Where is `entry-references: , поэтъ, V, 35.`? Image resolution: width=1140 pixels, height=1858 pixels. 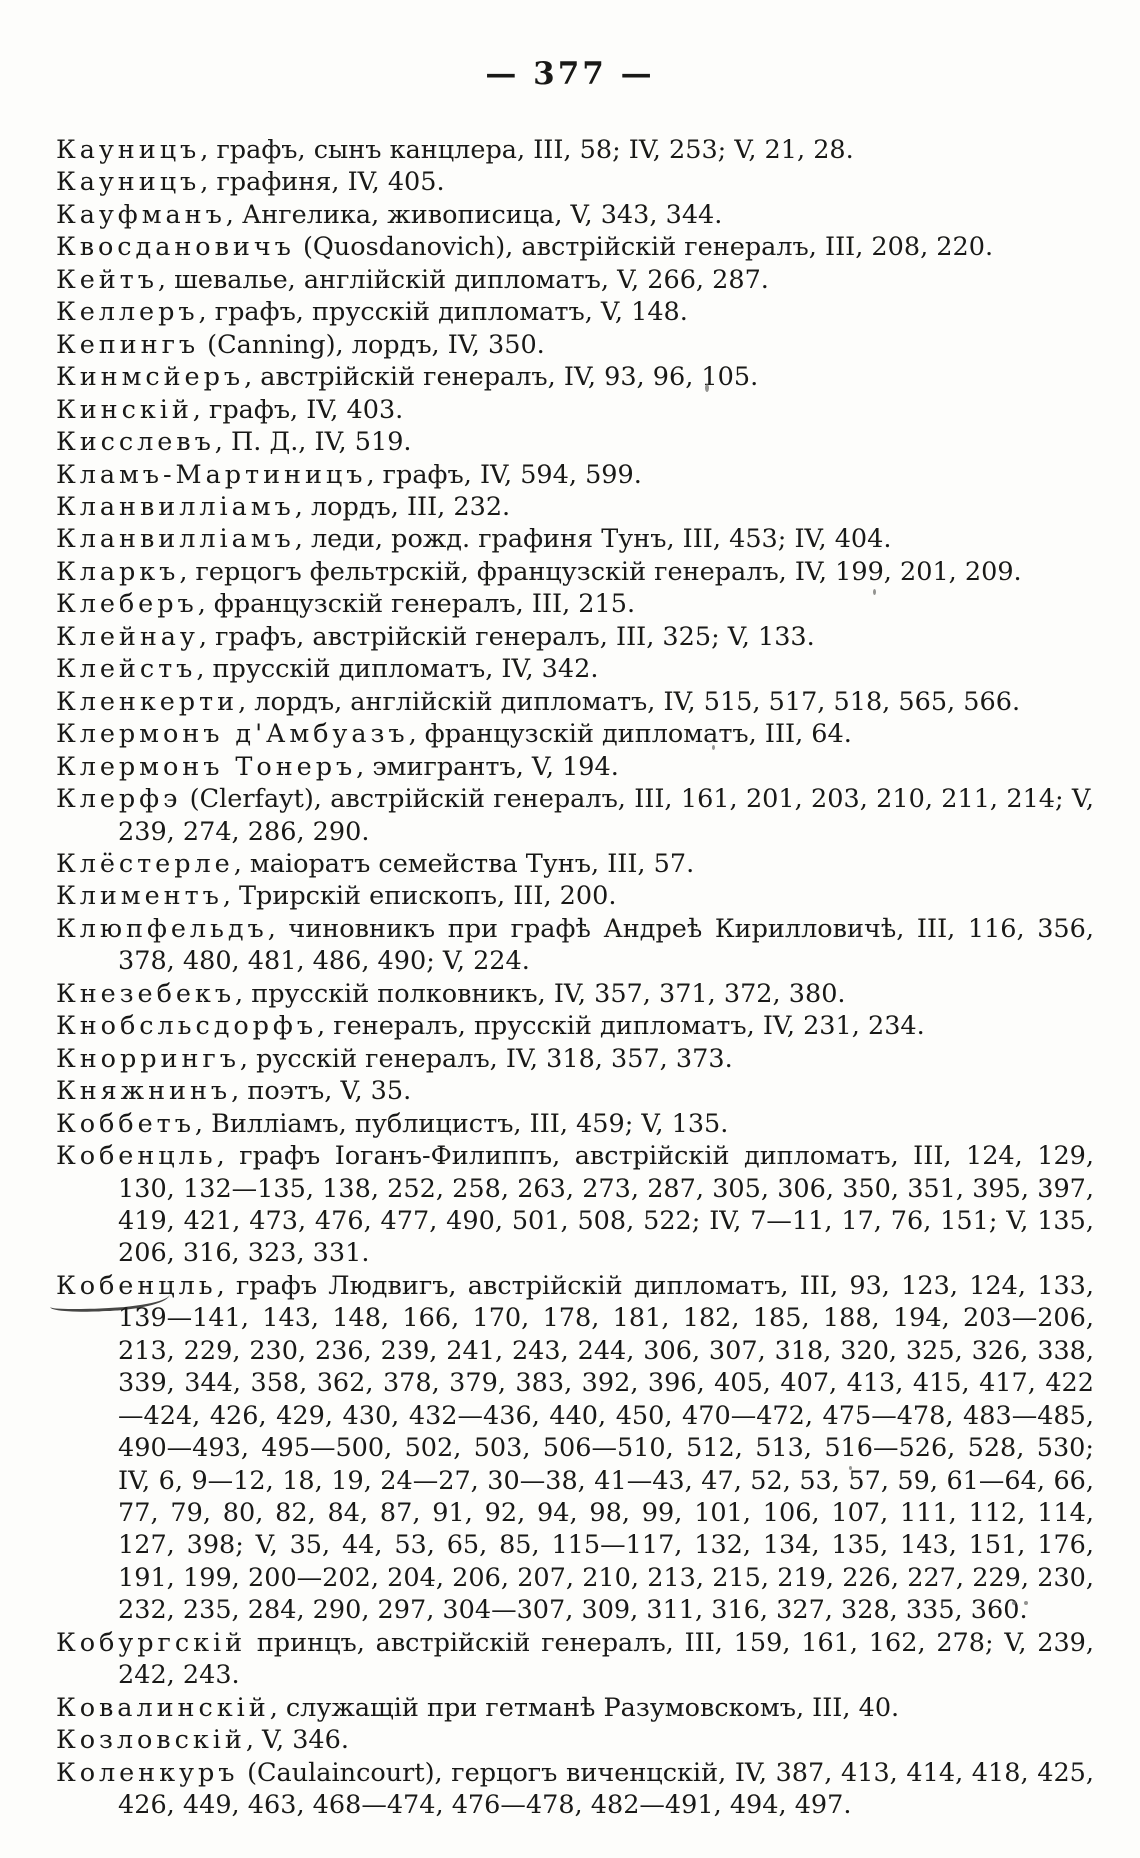 entry-references: , поэтъ, V, 35. is located at coordinates (321, 1091).